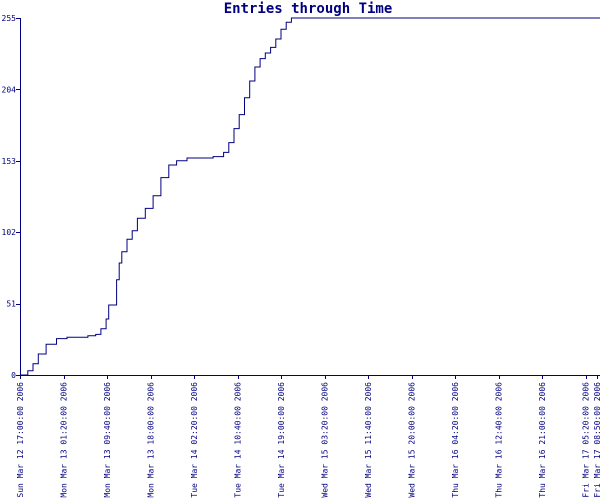  Describe the element at coordinates (194, 440) in the screenshot. I see `x-tick-label: Tue Mar 14 02:20:00 2006` at that location.